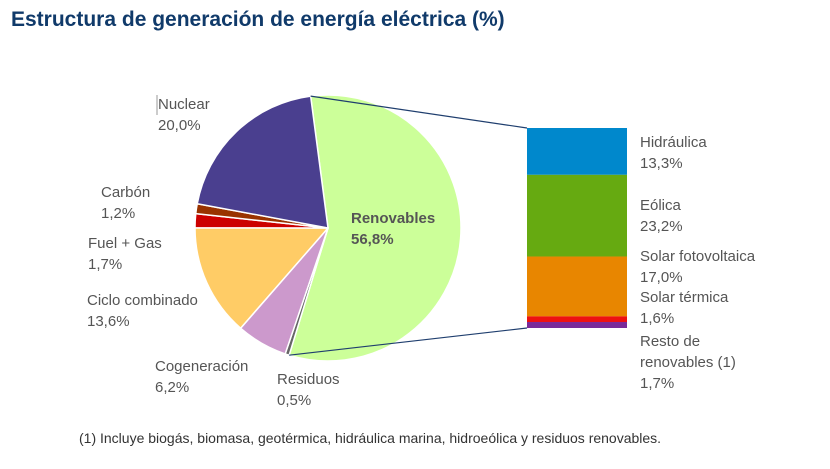 Image resolution: width=830 pixels, height=469 pixels. Describe the element at coordinates (698, 267) in the screenshot. I see `label-solar-fotovoltaica: Solar fotovoltaica 17,0%` at that location.